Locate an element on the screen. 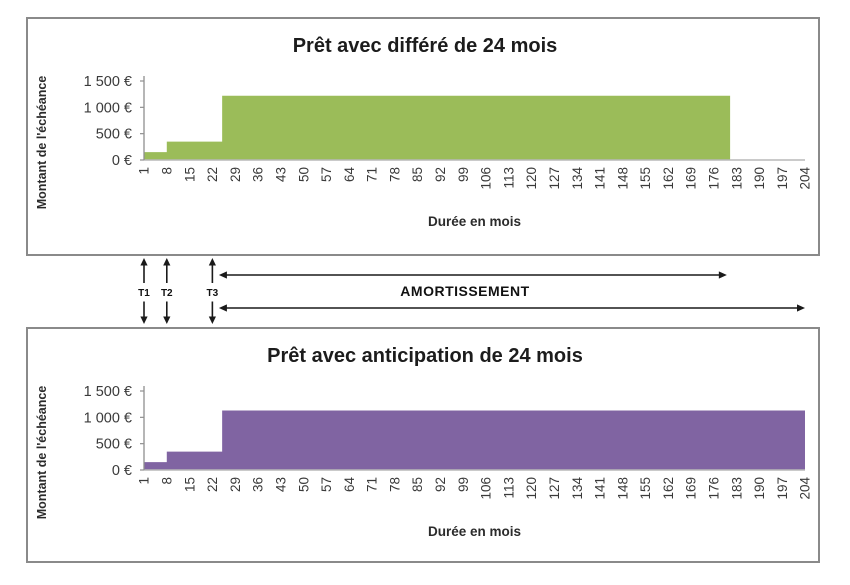 The image size is (850, 585). timeline-annotation-strip: T1 T2 T3 AMORTISSEMENT is located at coordinates (471, 291).